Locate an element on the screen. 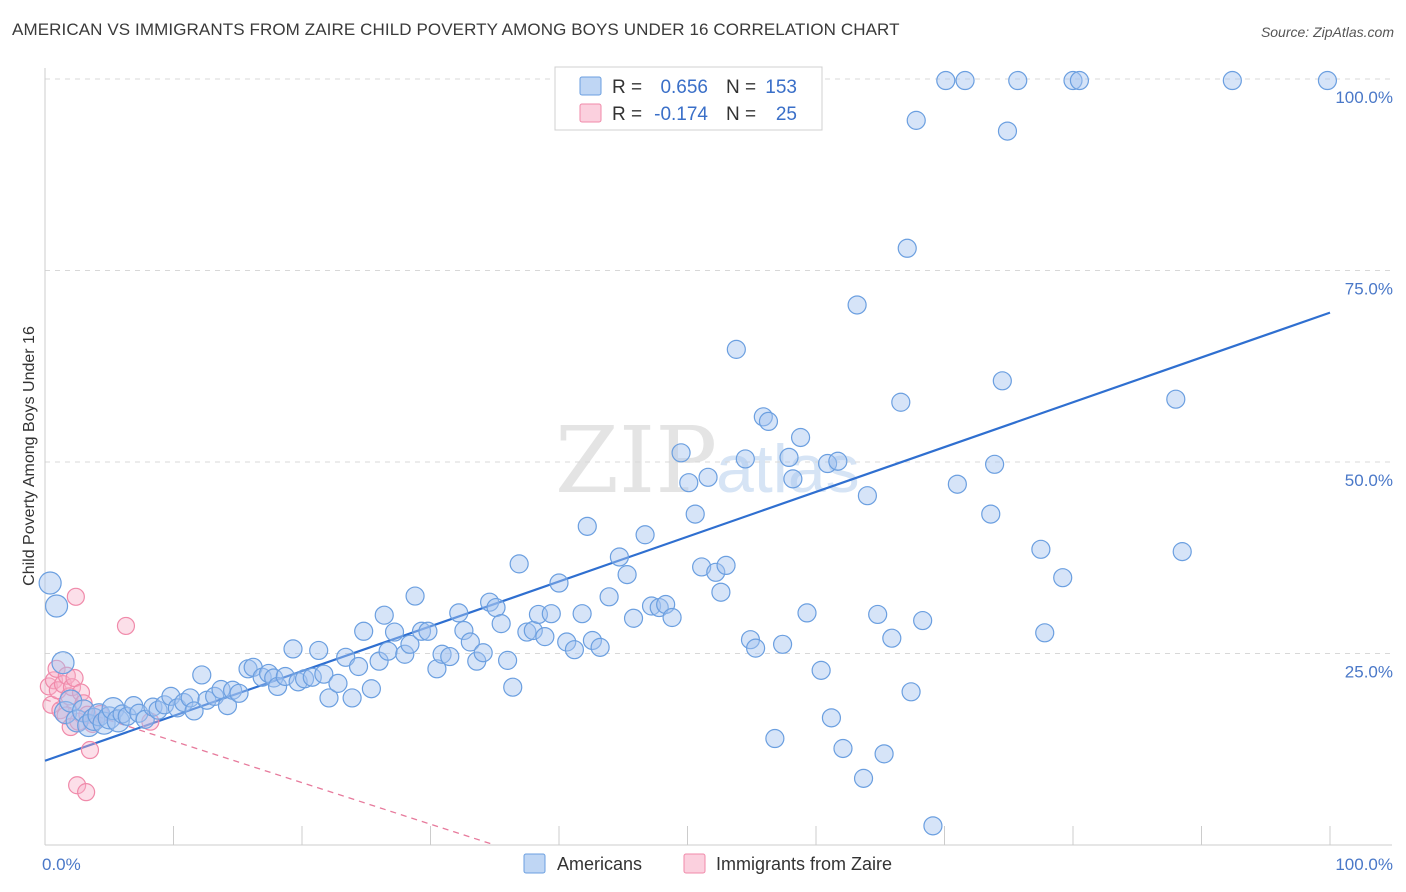  watermark-zip: ZIP is located at coordinates (636, 460).